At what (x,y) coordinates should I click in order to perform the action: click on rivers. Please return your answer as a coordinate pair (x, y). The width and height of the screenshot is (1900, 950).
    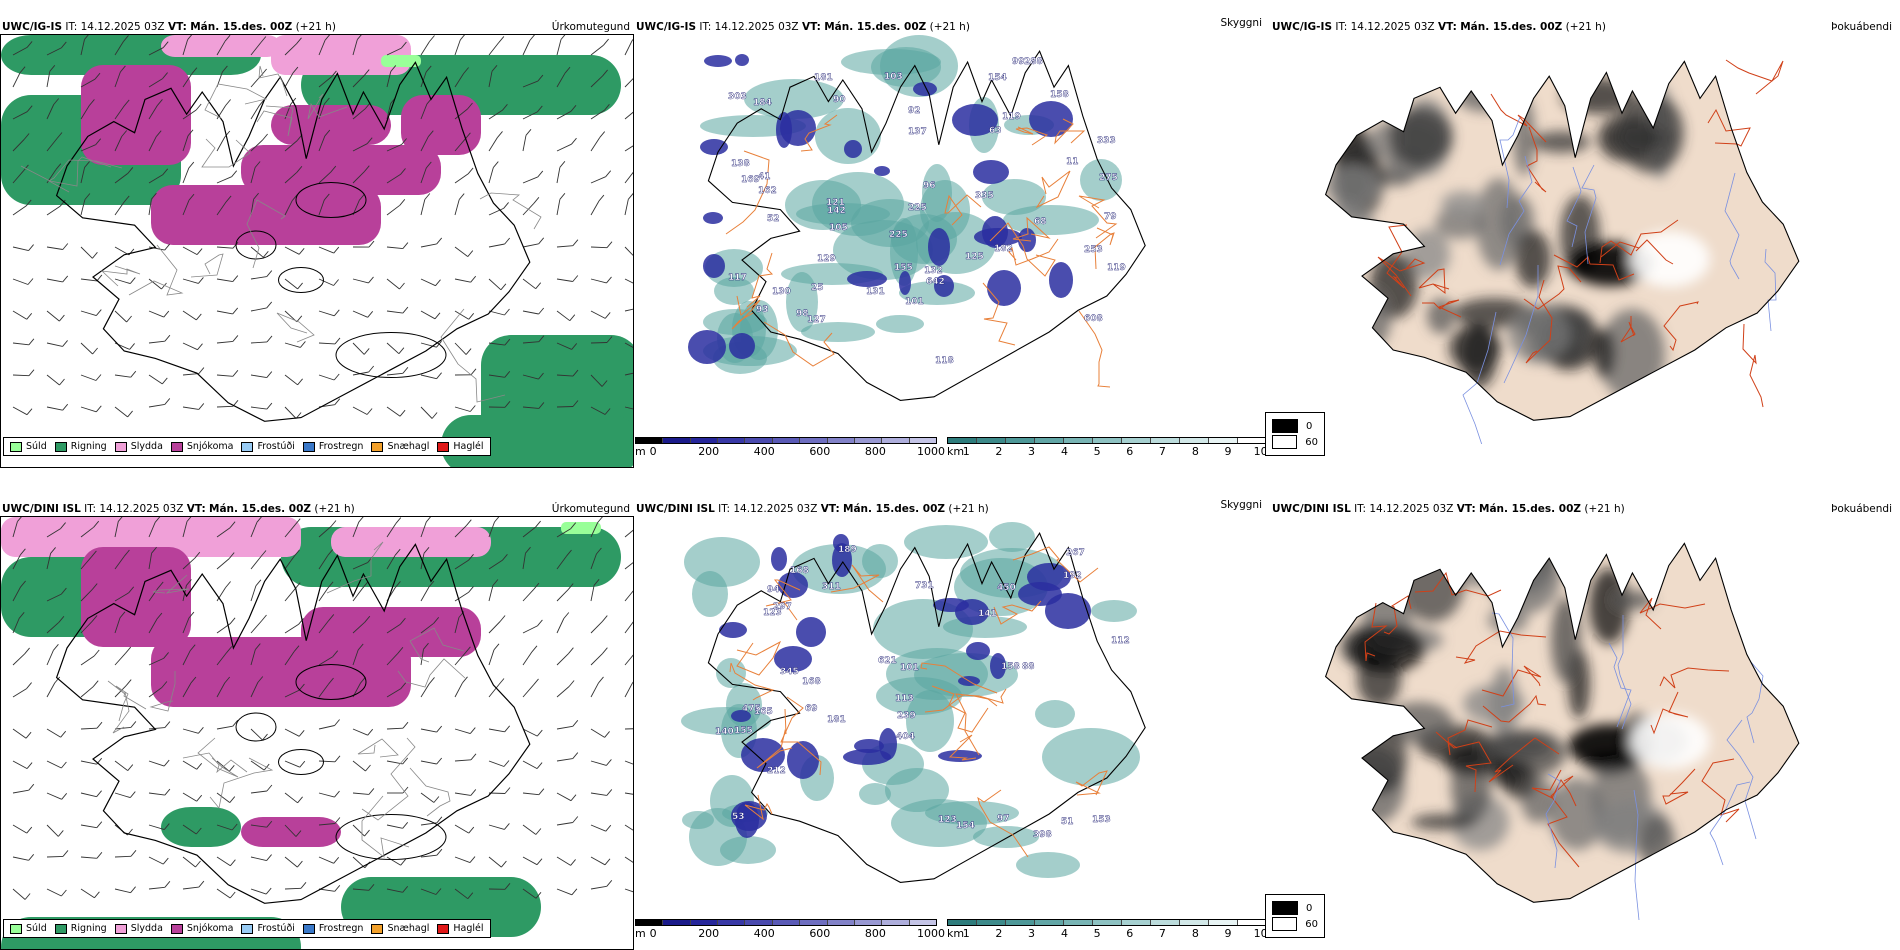
    Looking at the image, I should click on (1627, 766).